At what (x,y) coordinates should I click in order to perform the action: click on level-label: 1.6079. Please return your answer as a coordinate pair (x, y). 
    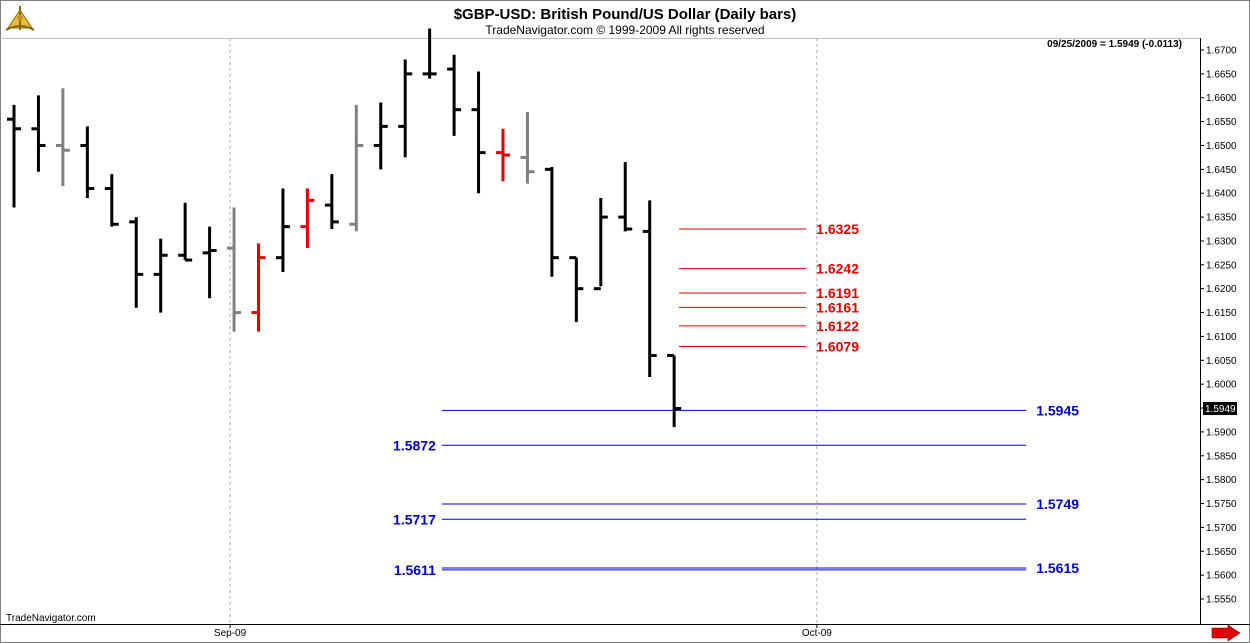
    Looking at the image, I should click on (837, 346).